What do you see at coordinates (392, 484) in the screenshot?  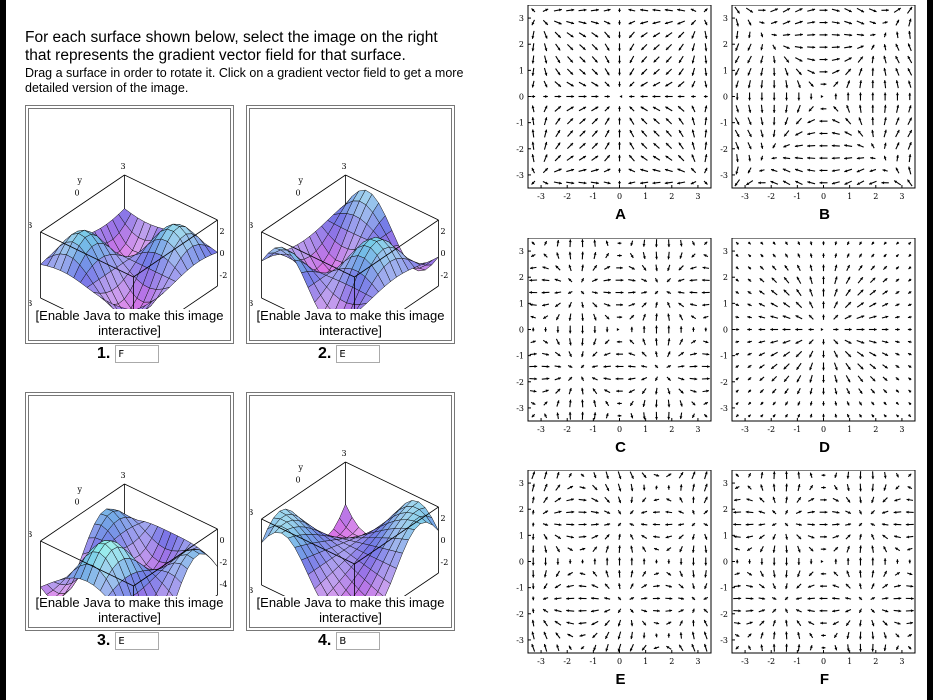 I see `box-edge` at bounding box center [392, 484].